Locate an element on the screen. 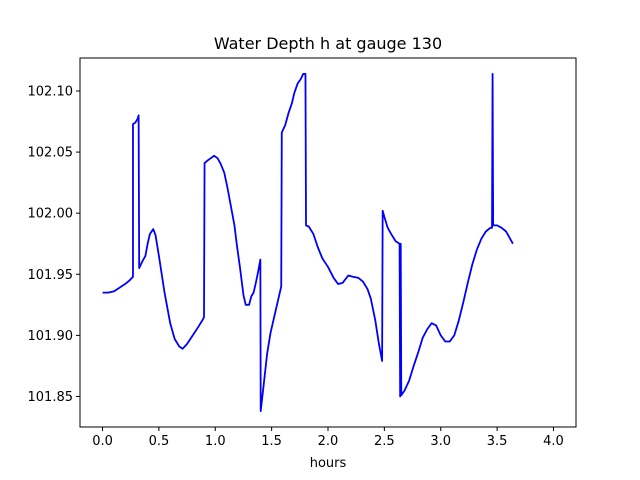 This screenshot has height=480, width=640. x-tick-label: 0.5 is located at coordinates (159, 441).